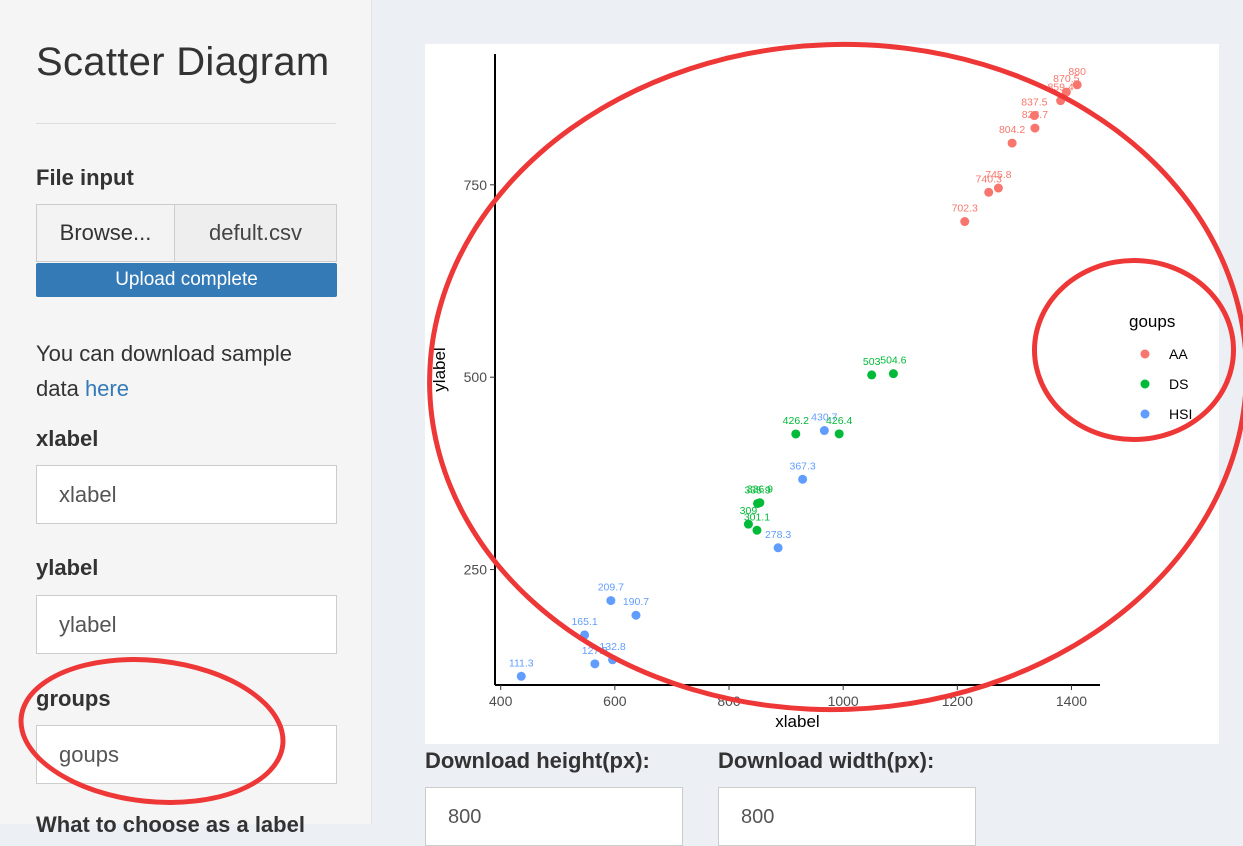  Describe the element at coordinates (965, 209) in the screenshot. I see `data-label: 702.3` at that location.